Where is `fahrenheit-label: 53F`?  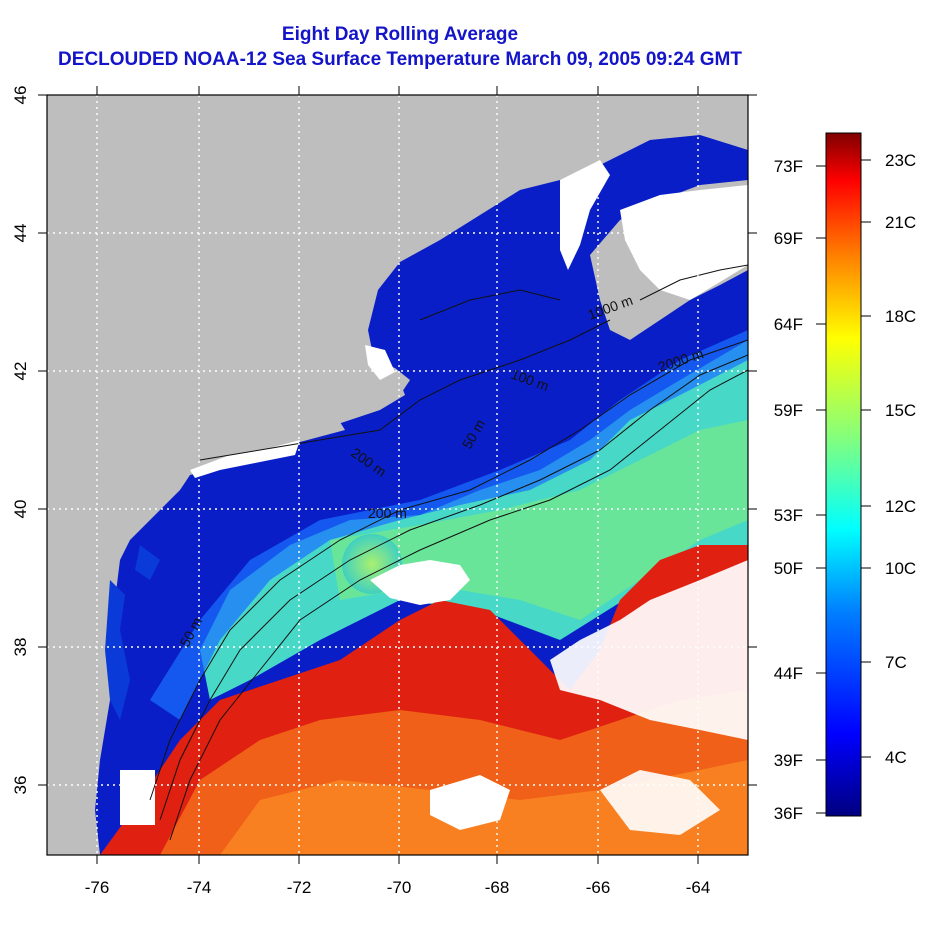 fahrenheit-label: 53F is located at coordinates (788, 515).